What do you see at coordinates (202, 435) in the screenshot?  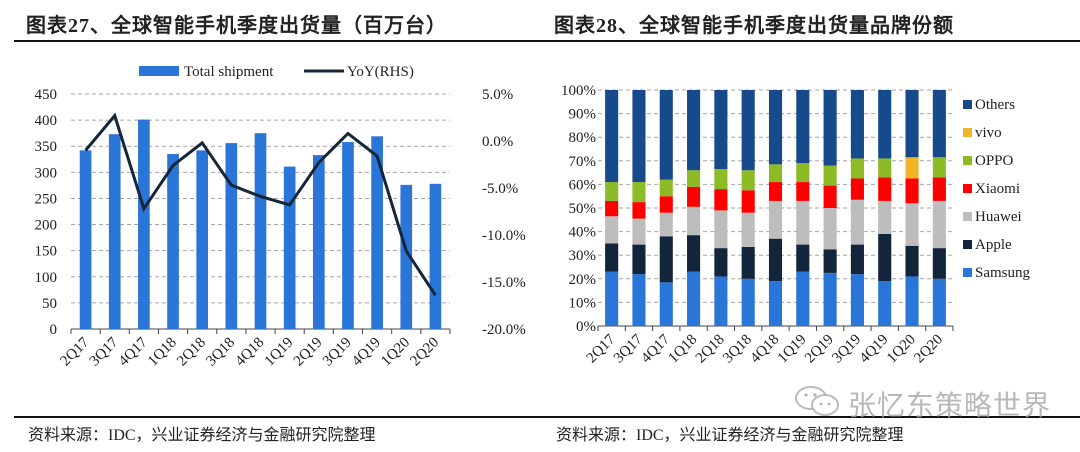 I see `source-note: 资料来源：IDC，兴业证券经济与金融研究院整理` at bounding box center [202, 435].